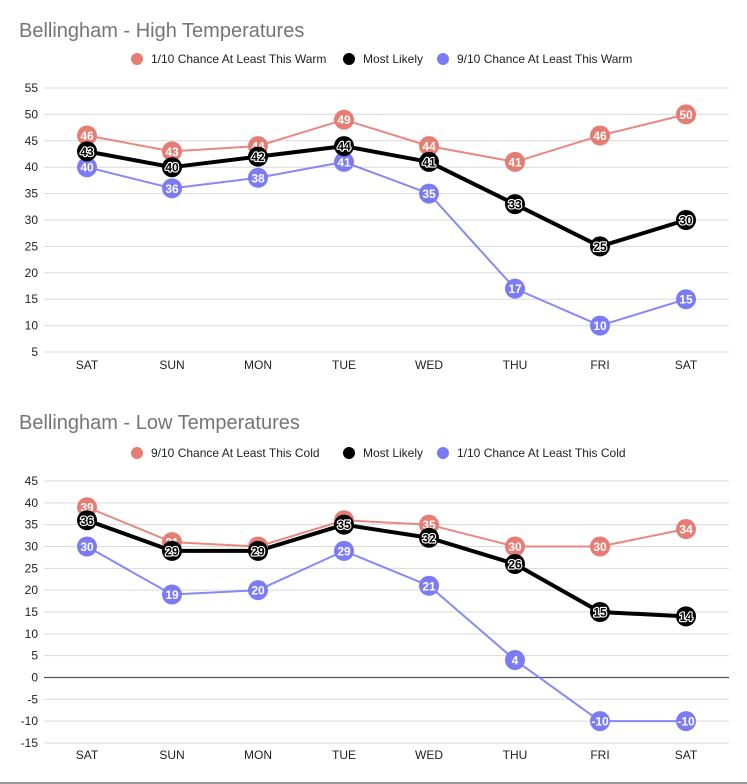 Image resolution: width=747 pixels, height=784 pixels. What do you see at coordinates (238, 59) in the screenshot?
I see `legend-label: 1/10 Chance At Least This Warm` at bounding box center [238, 59].